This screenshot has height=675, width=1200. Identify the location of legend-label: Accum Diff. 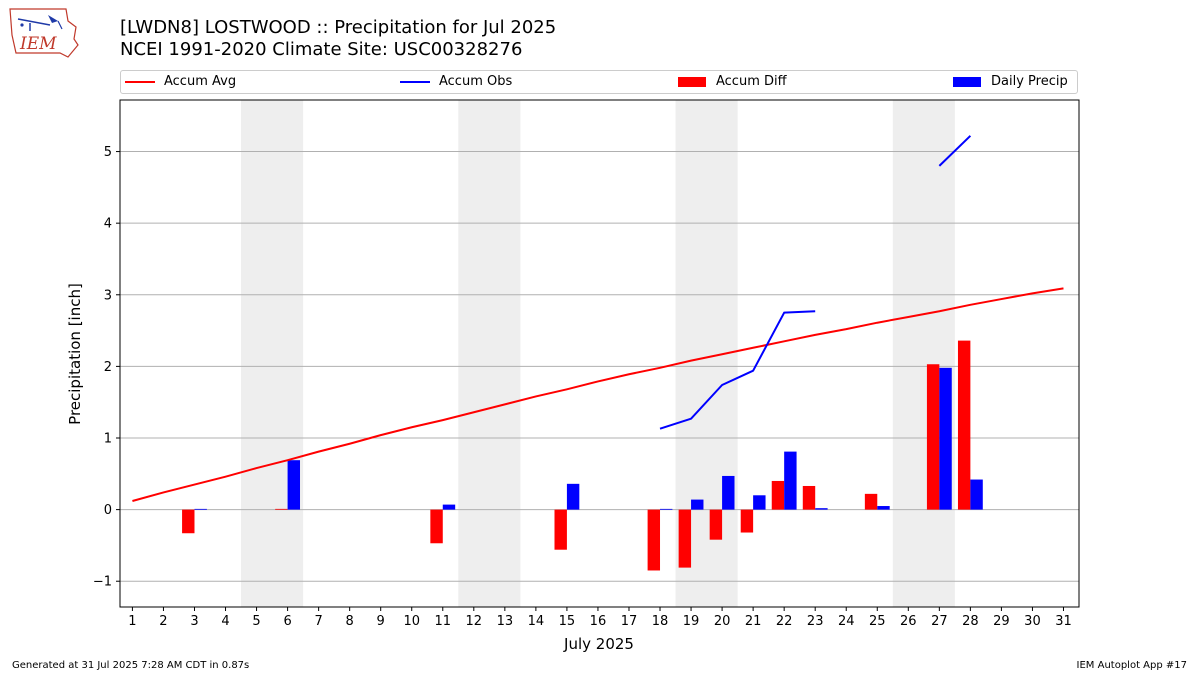
(751, 81).